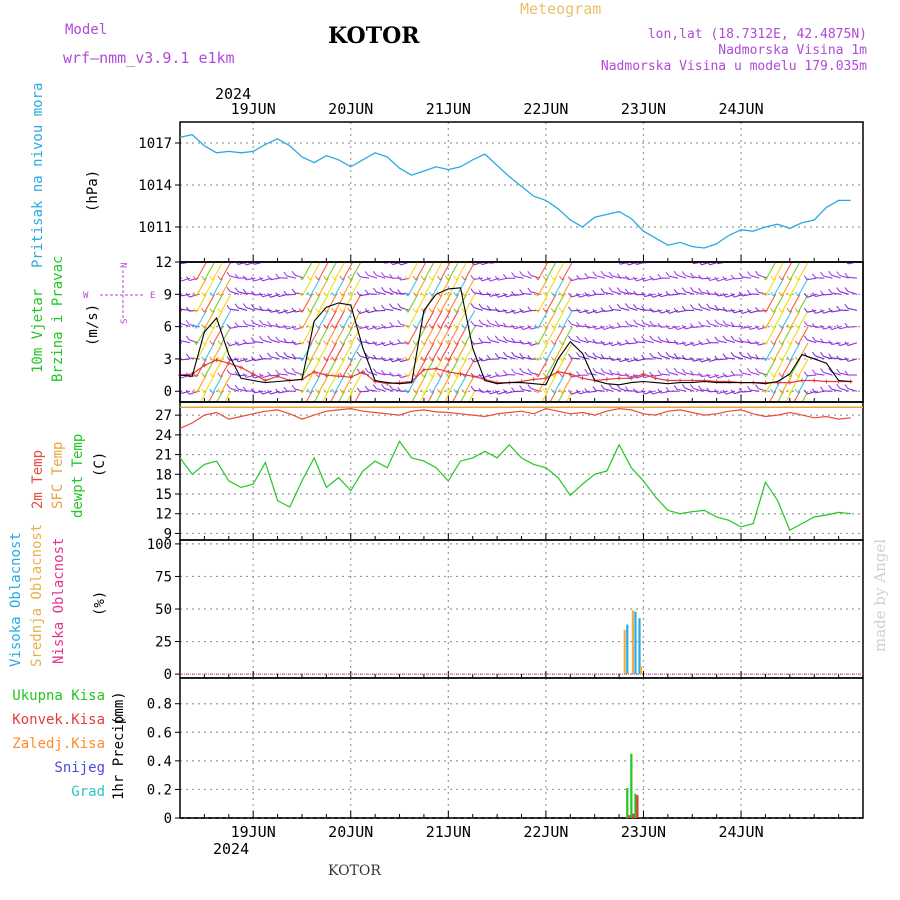 The width and height of the screenshot is (900, 900). I want to click on wind-ylabel2: Brzina i Pravac, so click(58, 319).